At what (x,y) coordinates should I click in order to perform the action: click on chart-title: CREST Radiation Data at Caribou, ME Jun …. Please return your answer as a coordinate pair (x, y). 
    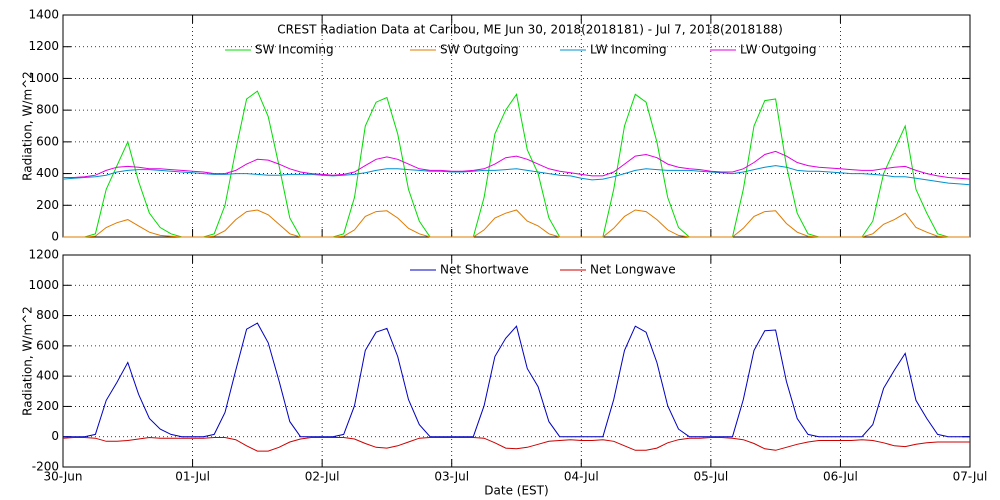
    Looking at the image, I should click on (530, 30).